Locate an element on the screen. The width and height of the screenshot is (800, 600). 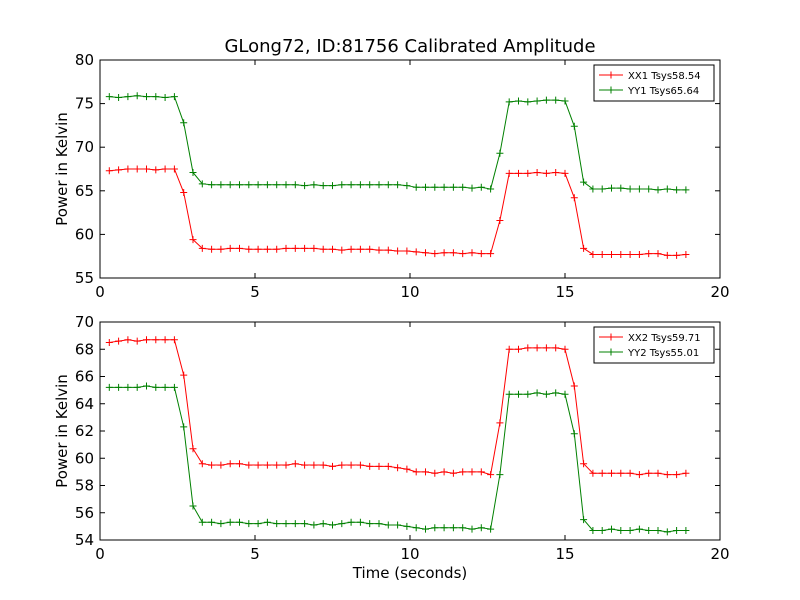
y-tick-label: 80 is located at coordinates (84, 60).